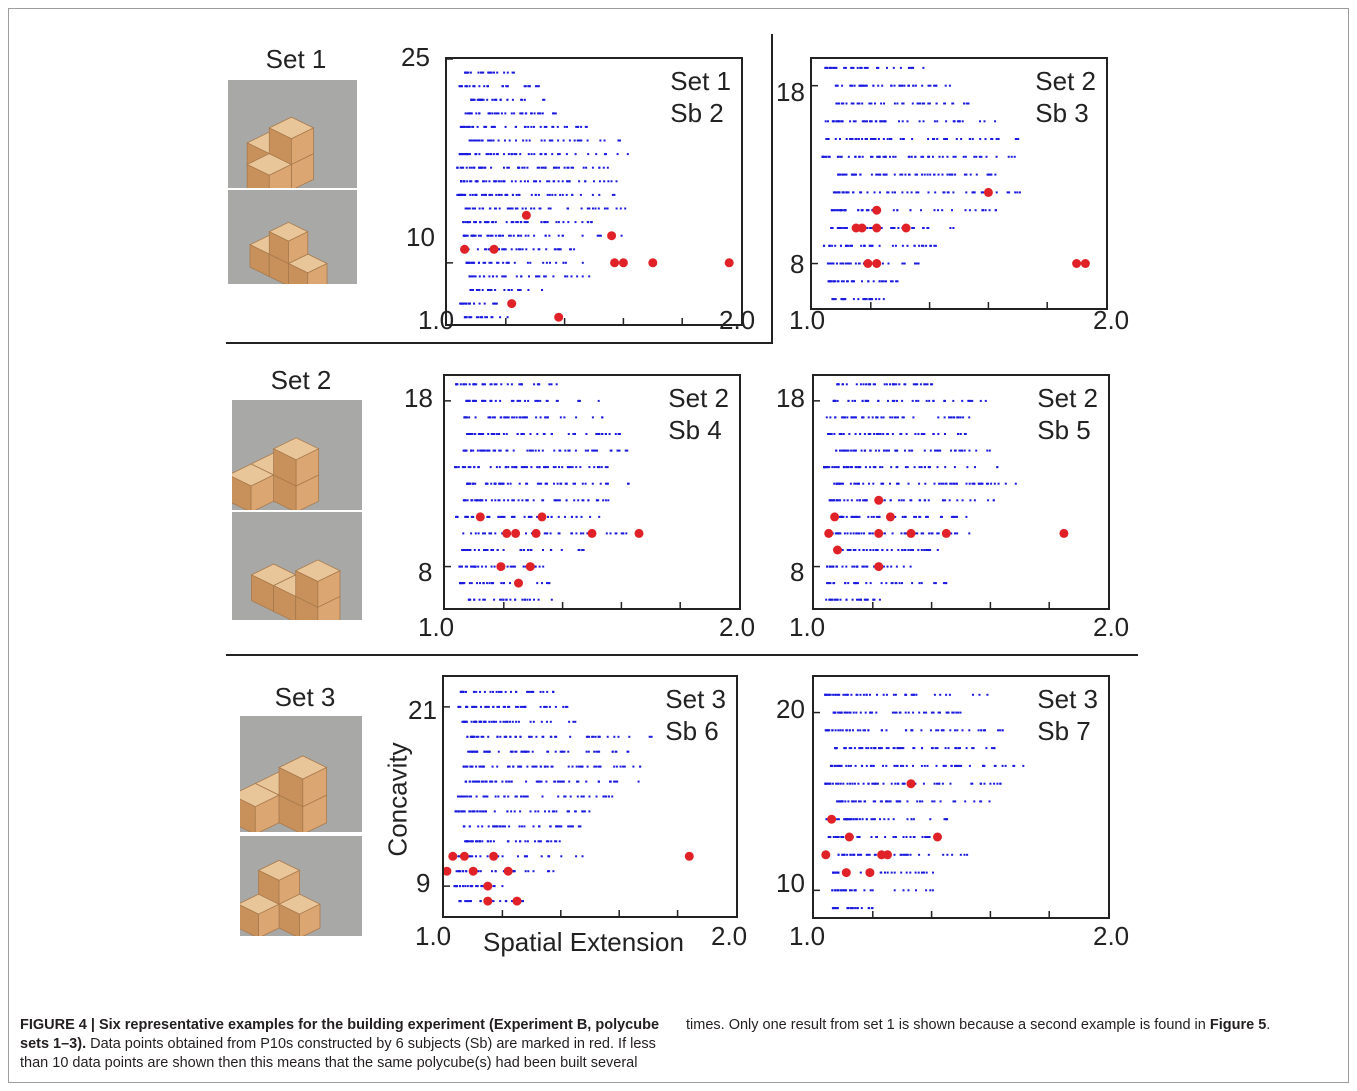 This screenshot has width=1357, height=1091. I want to click on panel-title-subject: Sb 5, so click(1064, 430).